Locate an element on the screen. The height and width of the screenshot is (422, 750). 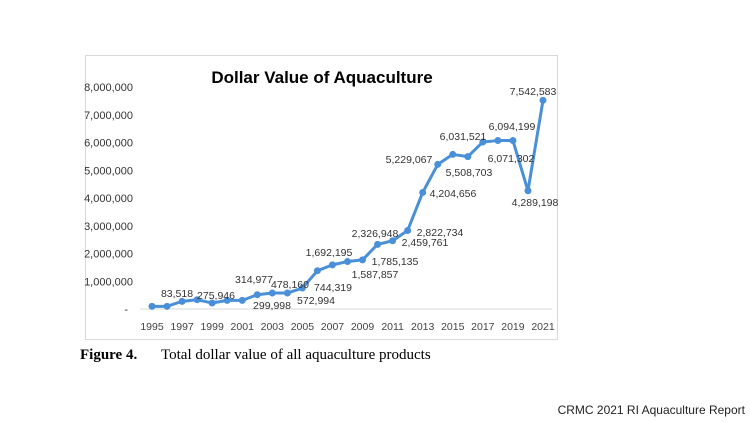
data-label: 6,031,521 is located at coordinates (463, 137).